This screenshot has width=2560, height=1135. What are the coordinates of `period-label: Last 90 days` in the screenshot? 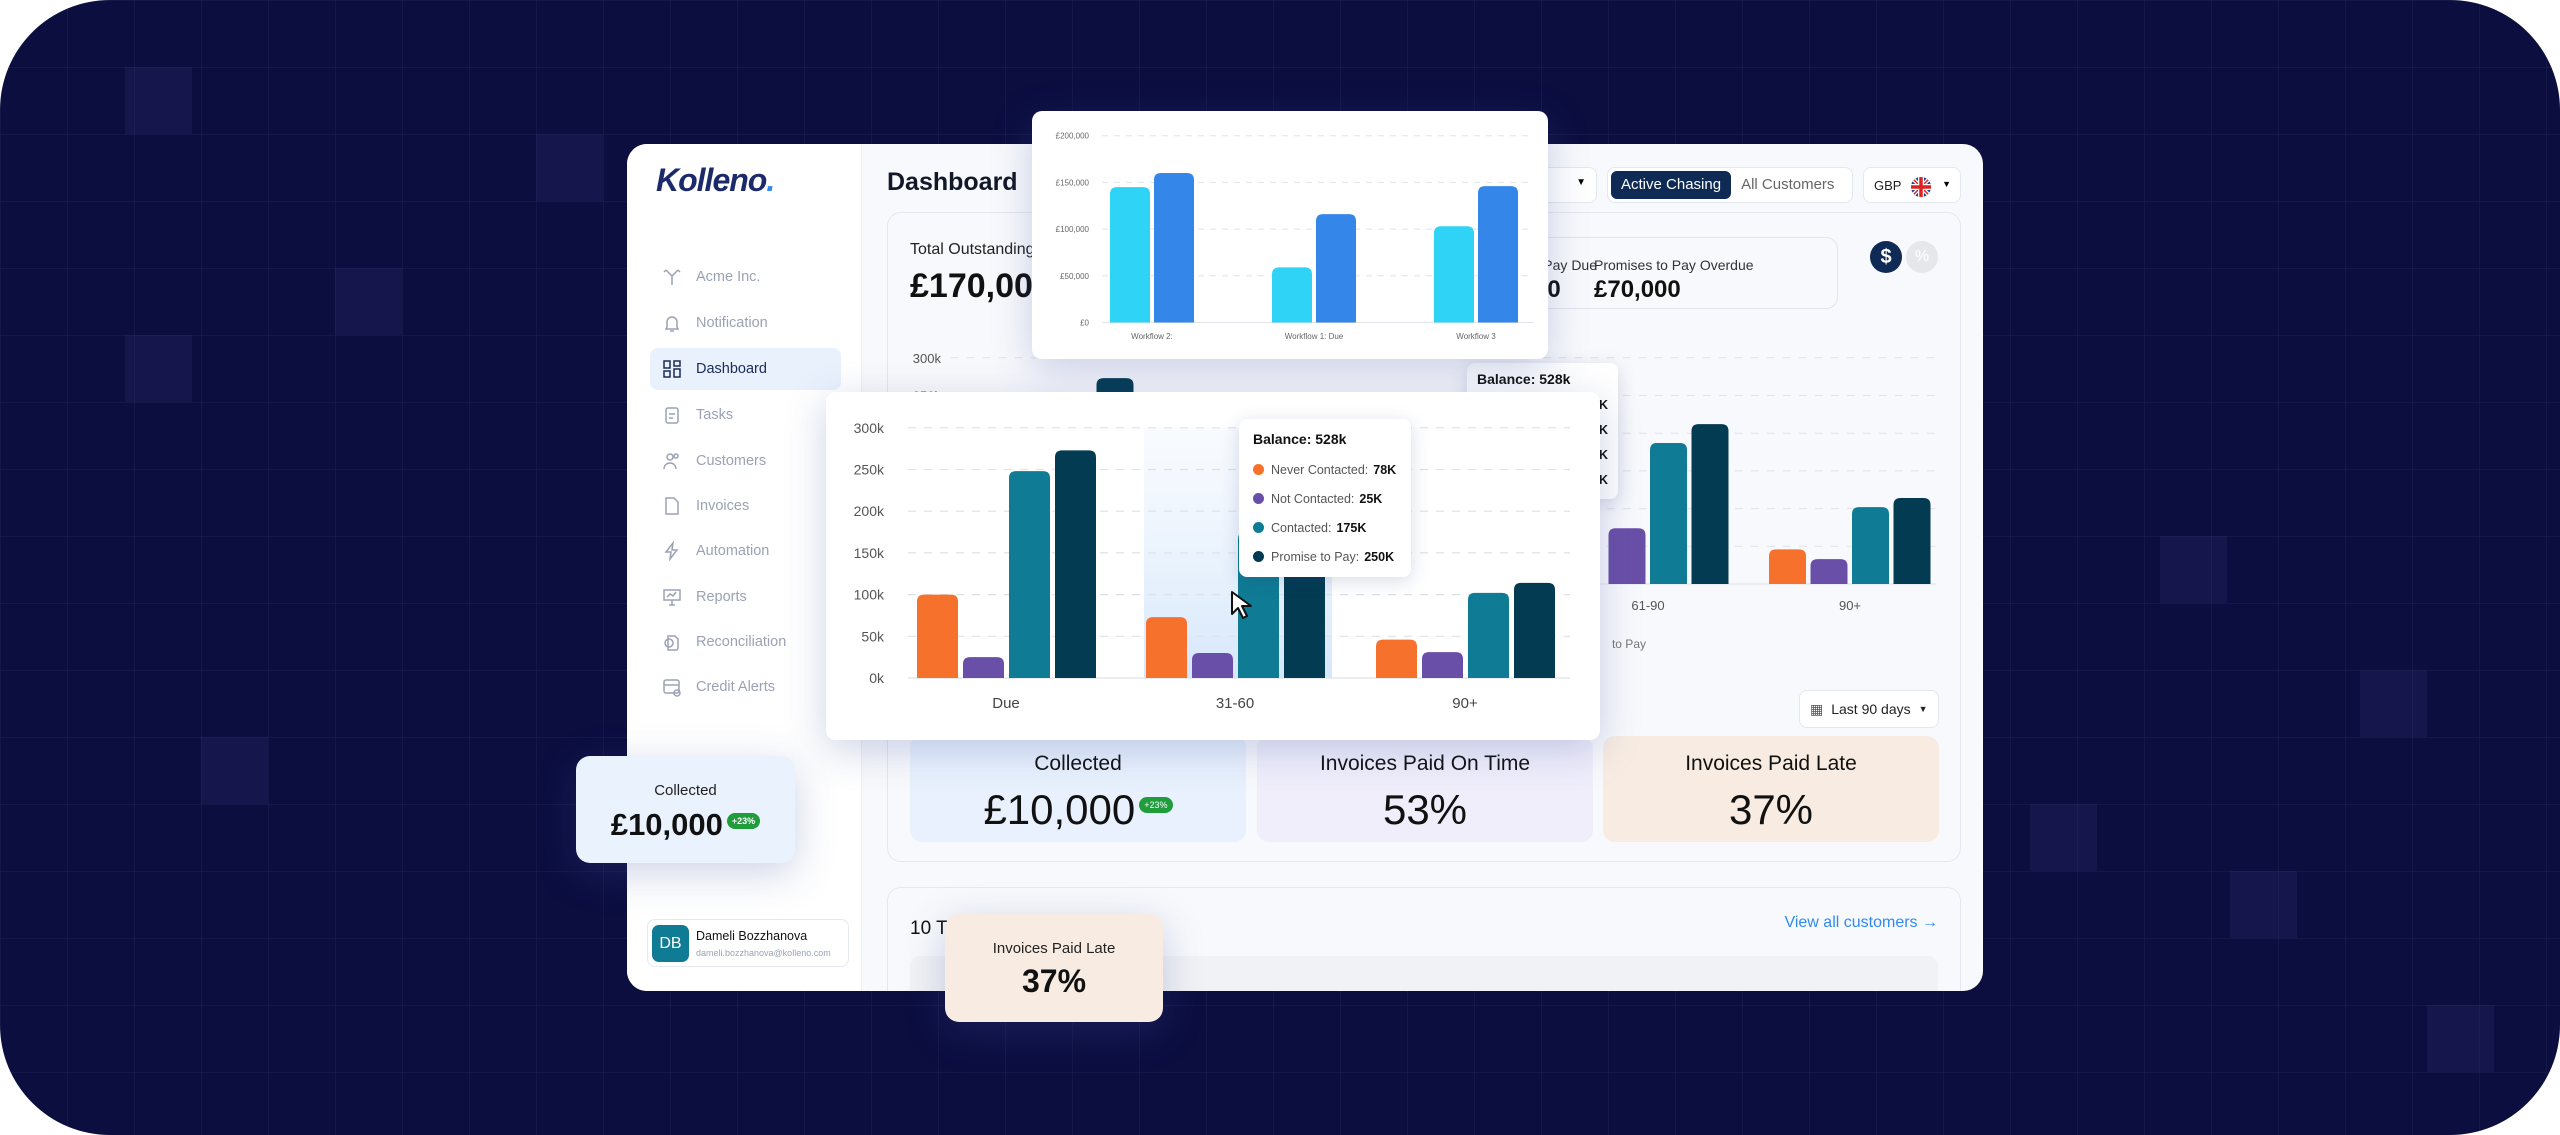 It's located at (1871, 709).